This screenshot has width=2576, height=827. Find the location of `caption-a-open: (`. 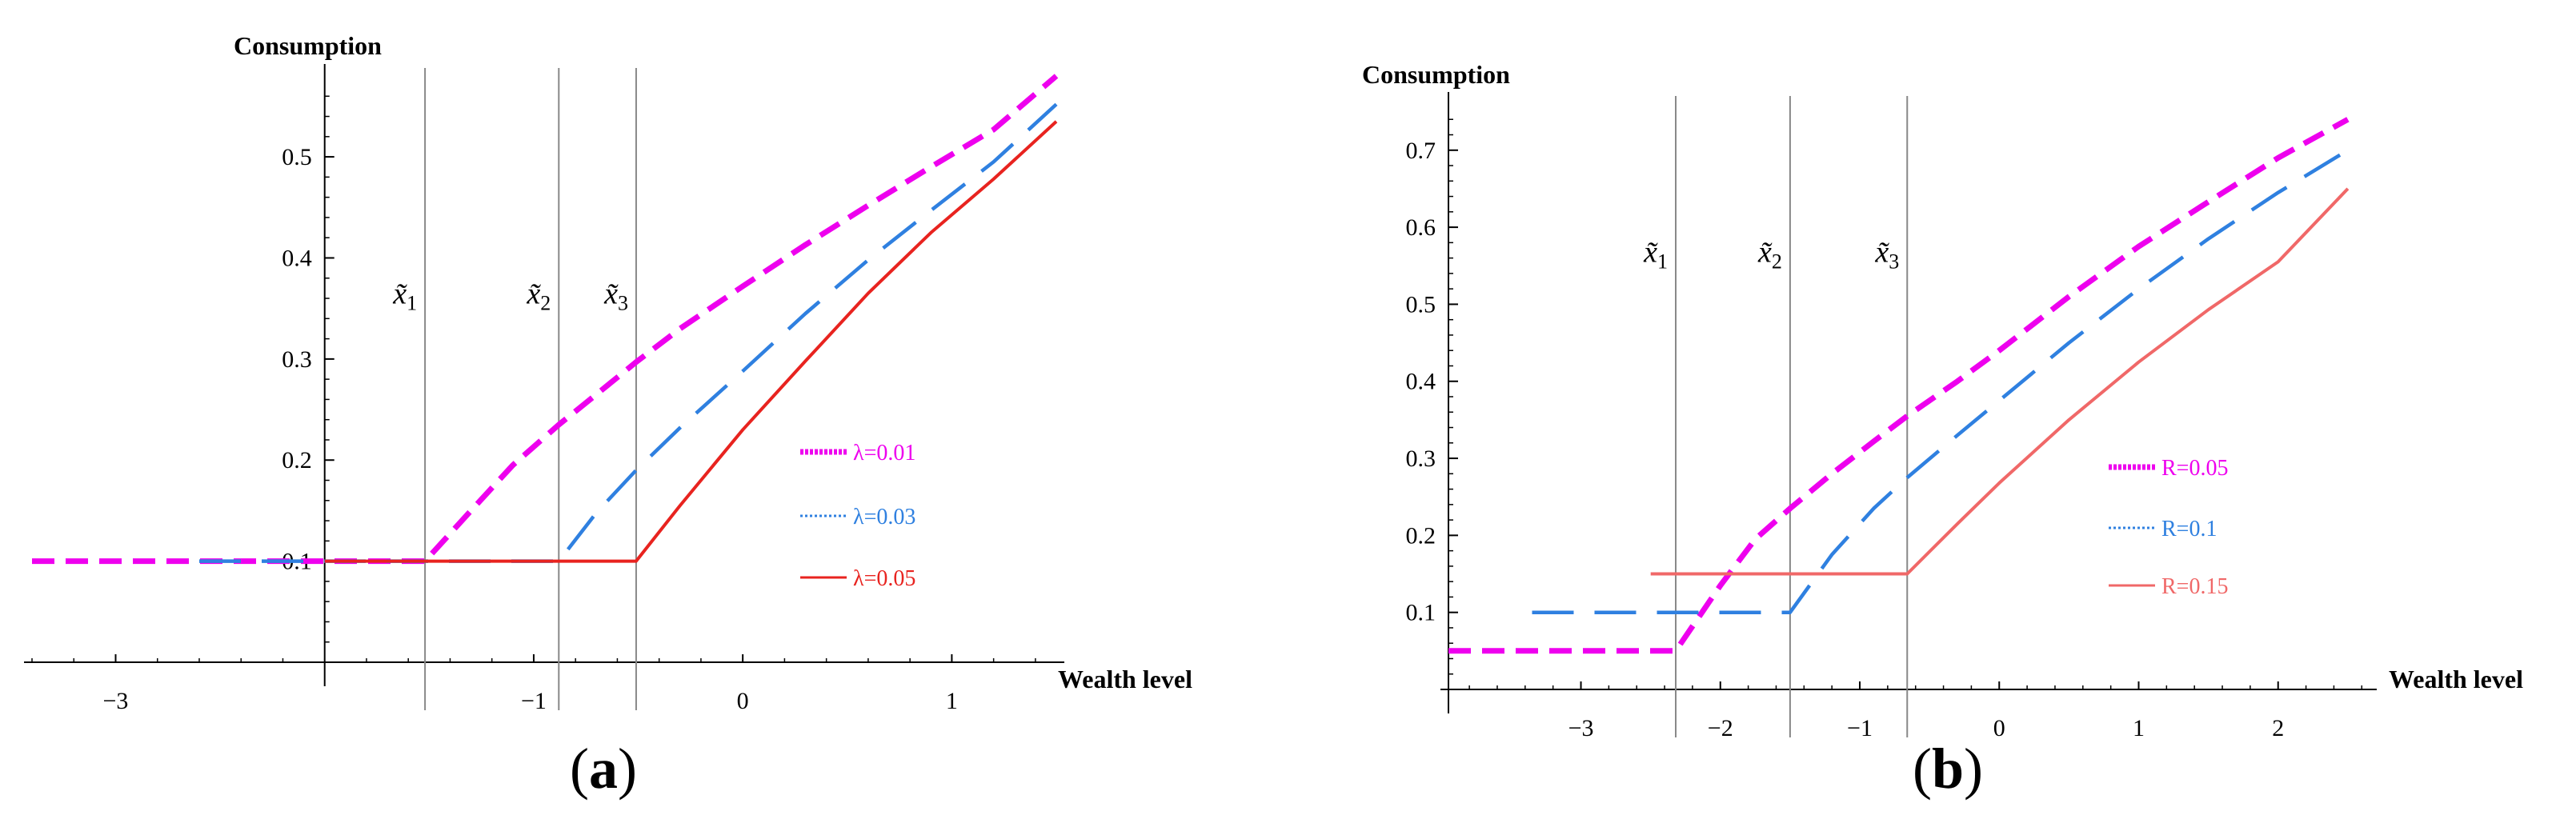

caption-a-open: ( is located at coordinates (579, 769).